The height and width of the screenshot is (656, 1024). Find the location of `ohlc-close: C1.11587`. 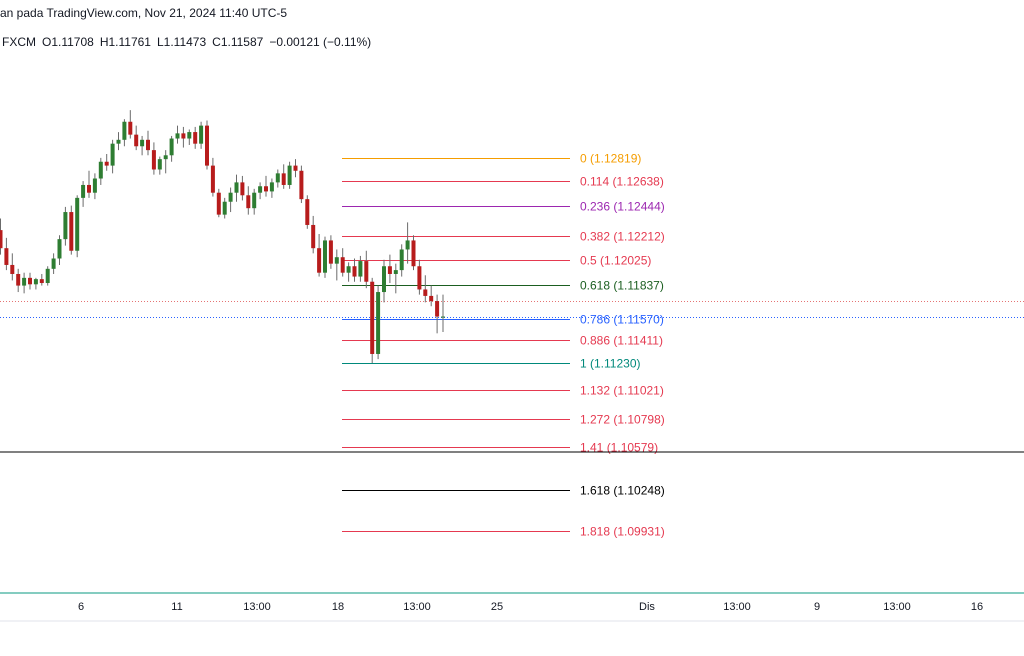

ohlc-close: C1.11587 is located at coordinates (238, 42).